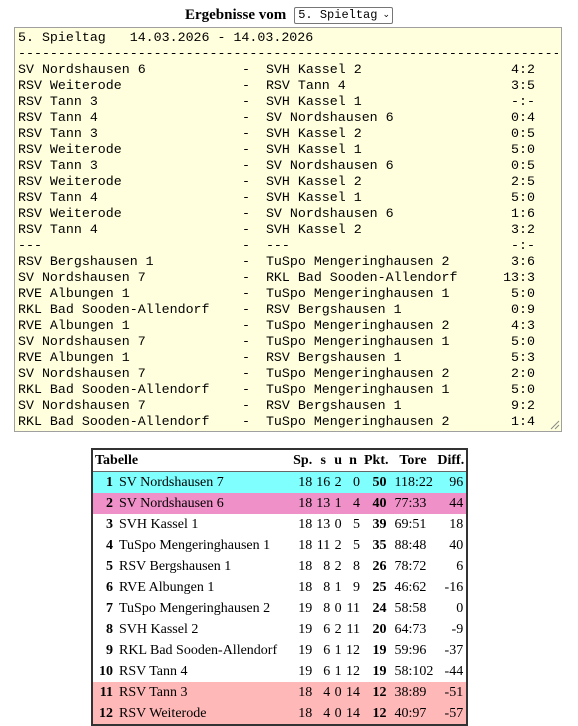 The width and height of the screenshot is (578, 726). What do you see at coordinates (323, 482) in the screenshot?
I see `team-wins: 16` at bounding box center [323, 482].